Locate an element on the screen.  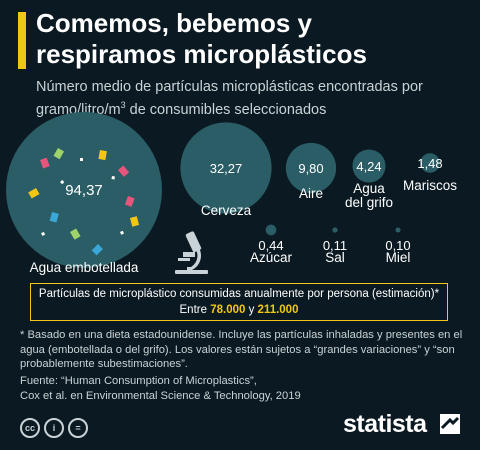
value-label-0: 94,37 is located at coordinates (84, 190).